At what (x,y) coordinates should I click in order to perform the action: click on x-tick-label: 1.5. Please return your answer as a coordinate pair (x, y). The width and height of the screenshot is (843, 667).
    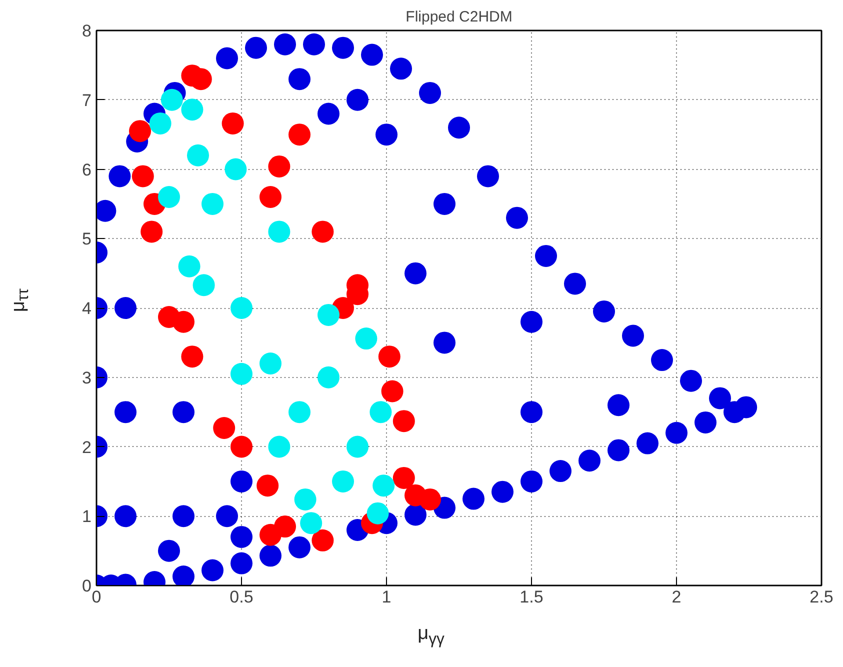
    Looking at the image, I should click on (532, 597).